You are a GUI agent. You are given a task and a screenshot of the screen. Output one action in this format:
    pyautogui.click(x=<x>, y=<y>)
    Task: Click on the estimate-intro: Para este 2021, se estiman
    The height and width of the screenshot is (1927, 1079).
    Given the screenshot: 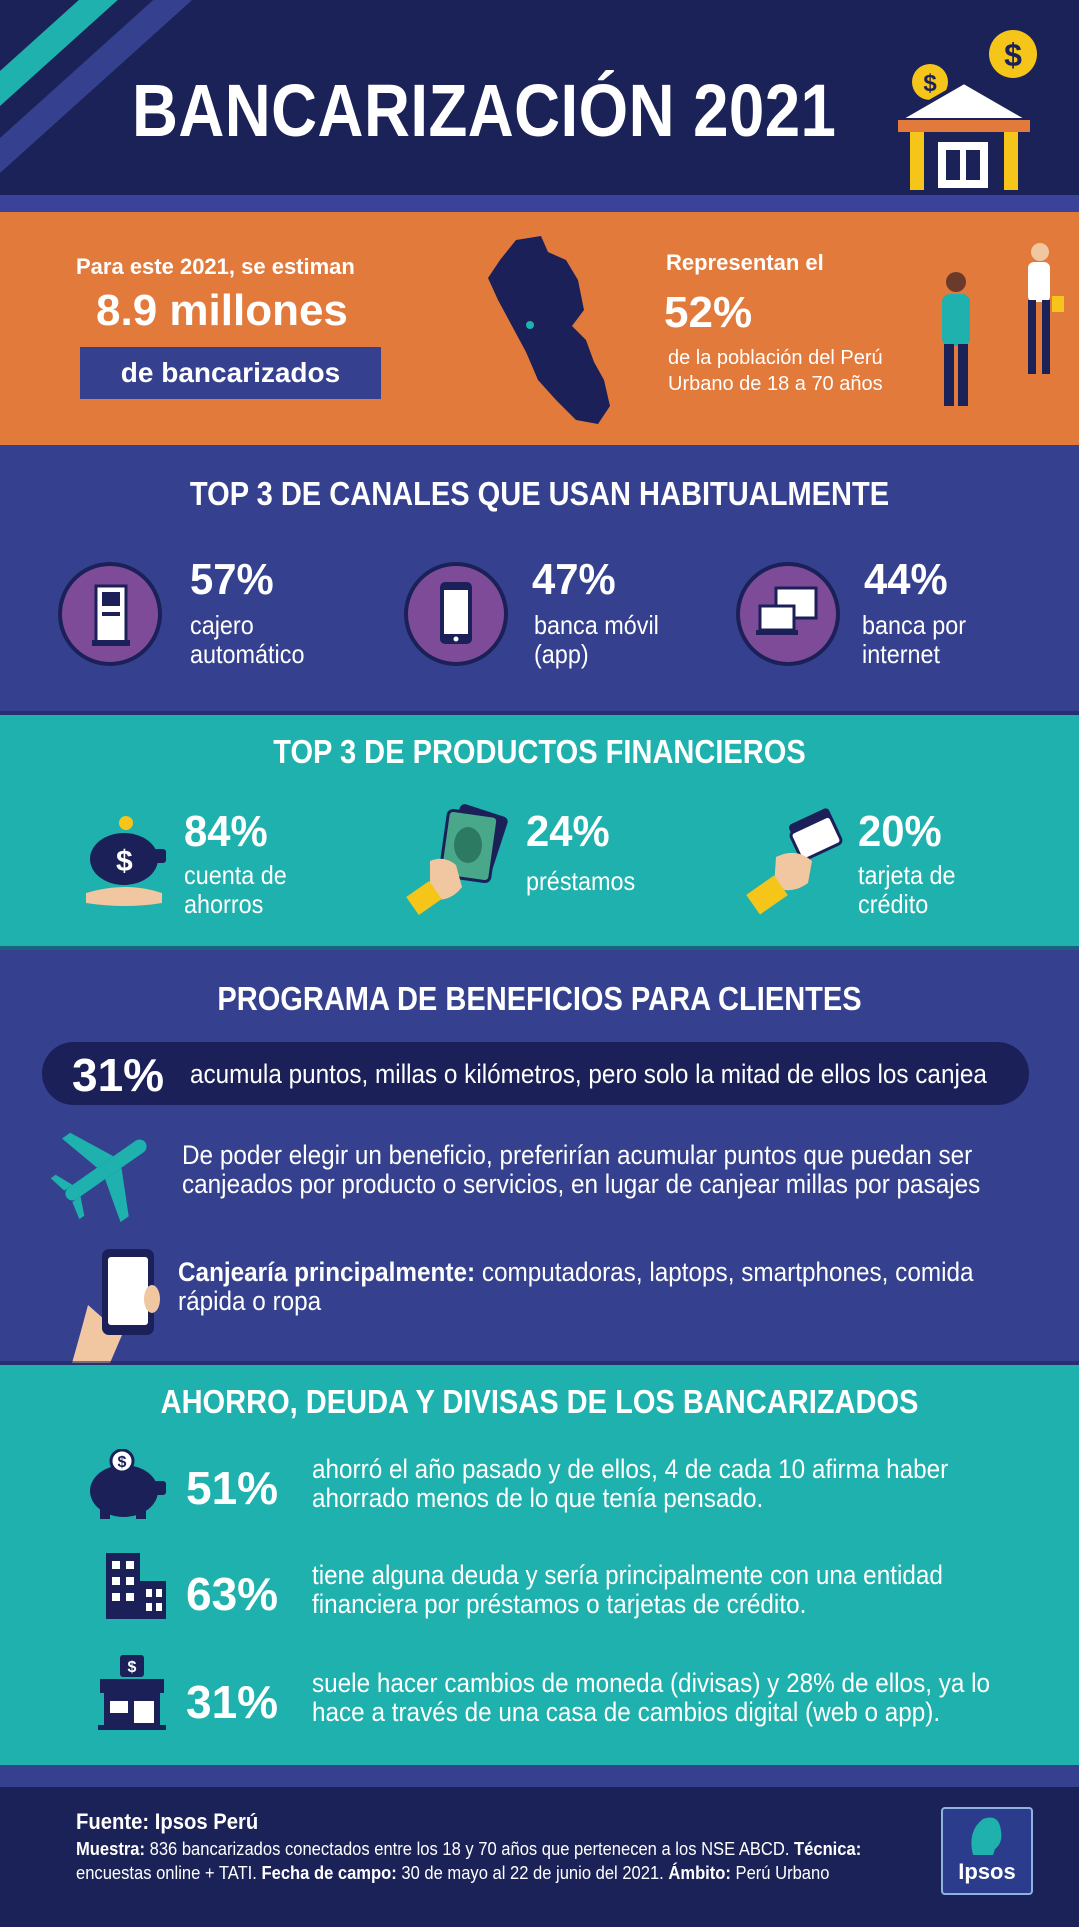 What is the action you would take?
    pyautogui.click(x=215, y=266)
    